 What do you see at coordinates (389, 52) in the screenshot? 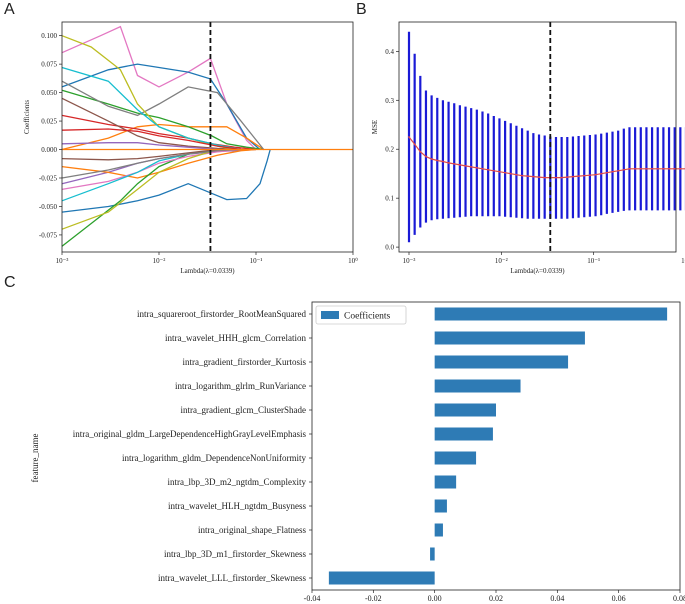
I see `y-tick-label: 0.4` at bounding box center [389, 52].